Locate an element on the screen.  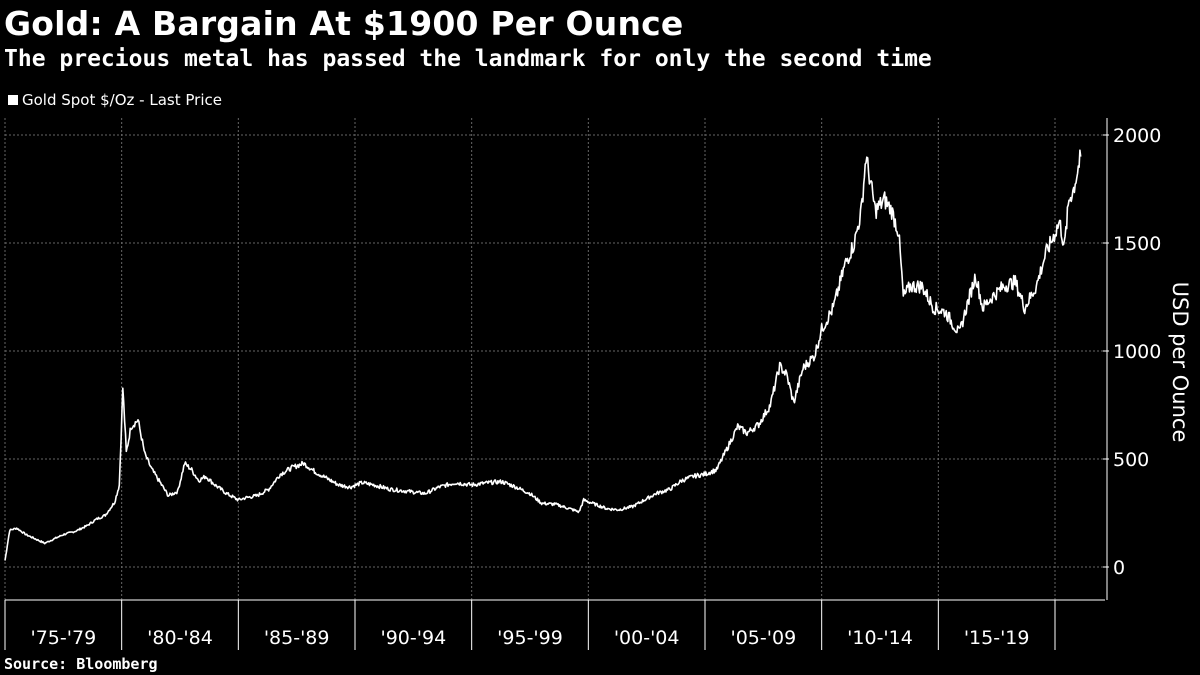
source-note: Source: Bloomberg is located at coordinates (81, 664).